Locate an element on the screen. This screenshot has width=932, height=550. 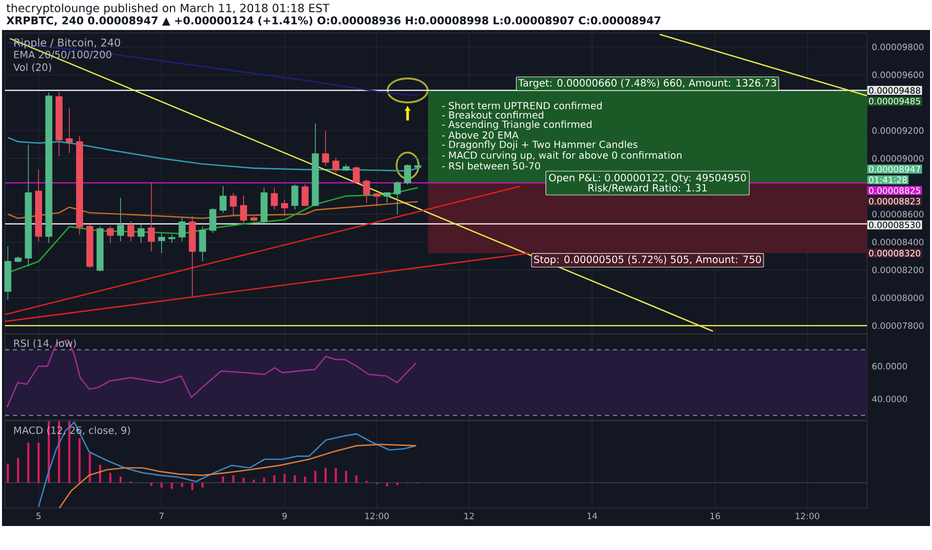
annotation: - Short term UPTREND confirmed is located at coordinates (522, 106).